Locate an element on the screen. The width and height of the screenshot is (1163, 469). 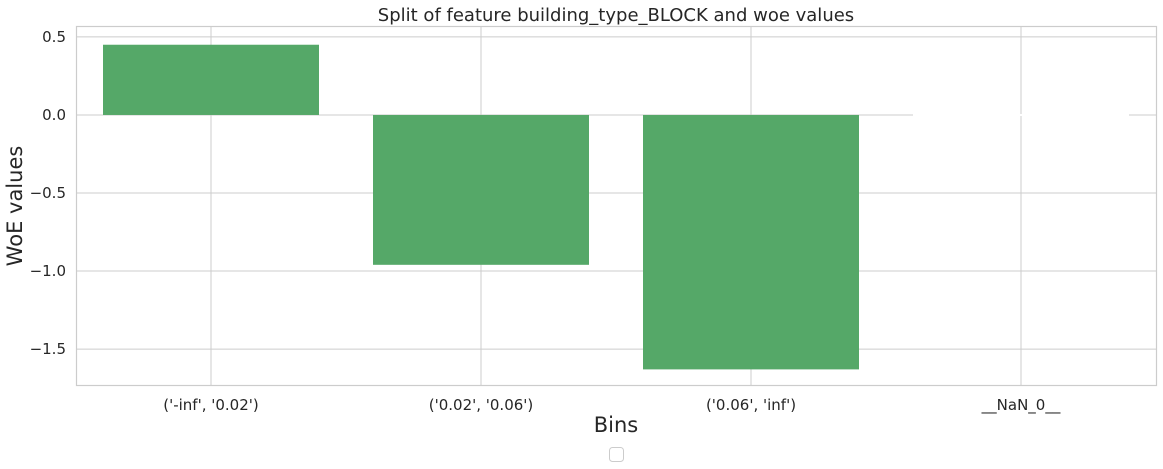
y-tick-labels: 0.5 0.0 −0.5 −1.0 −1.5 is located at coordinates (48, 193).